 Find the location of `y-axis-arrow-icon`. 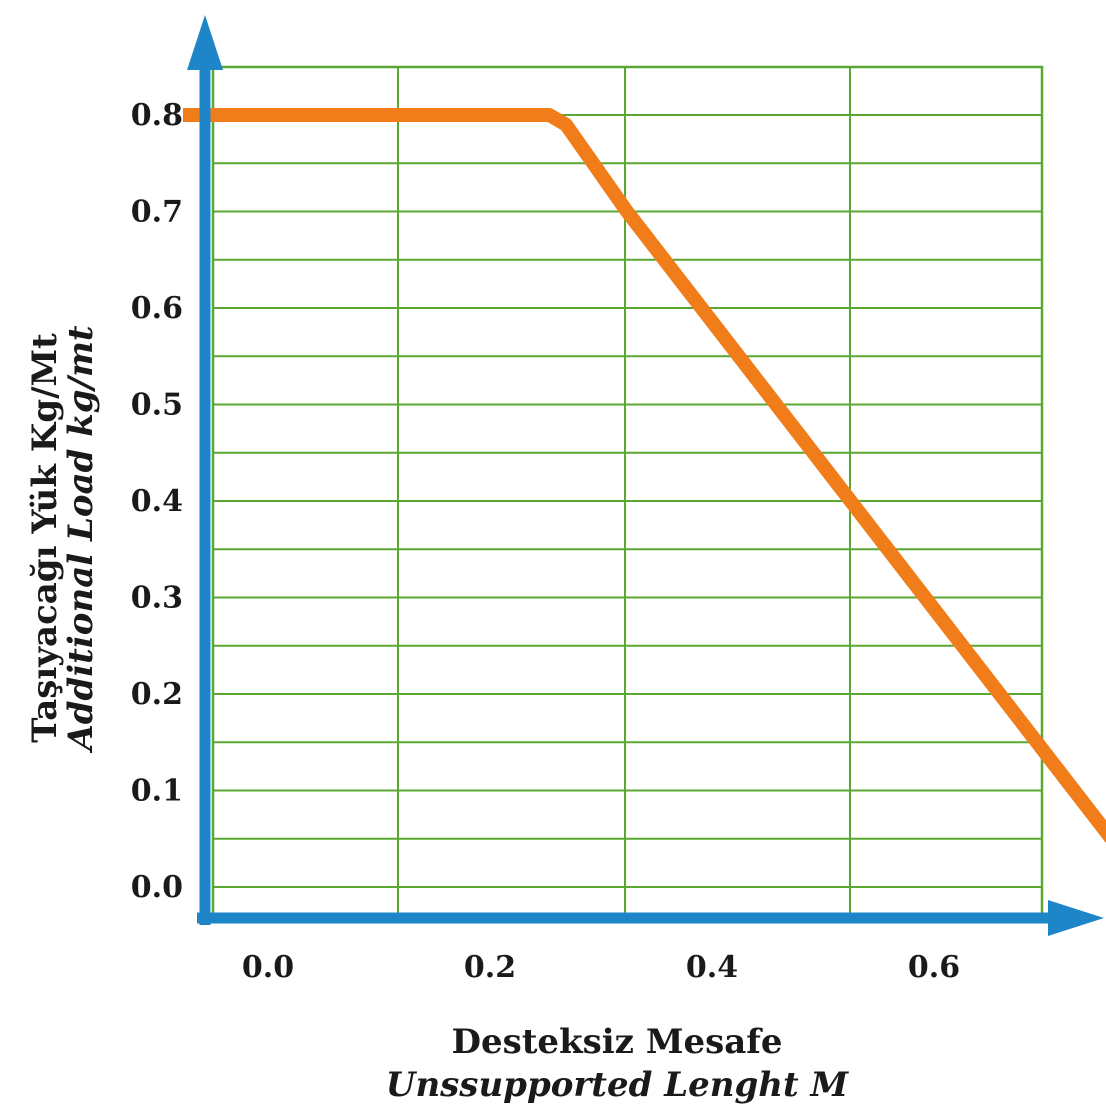

y-axis-arrow-icon is located at coordinates (205, 42).